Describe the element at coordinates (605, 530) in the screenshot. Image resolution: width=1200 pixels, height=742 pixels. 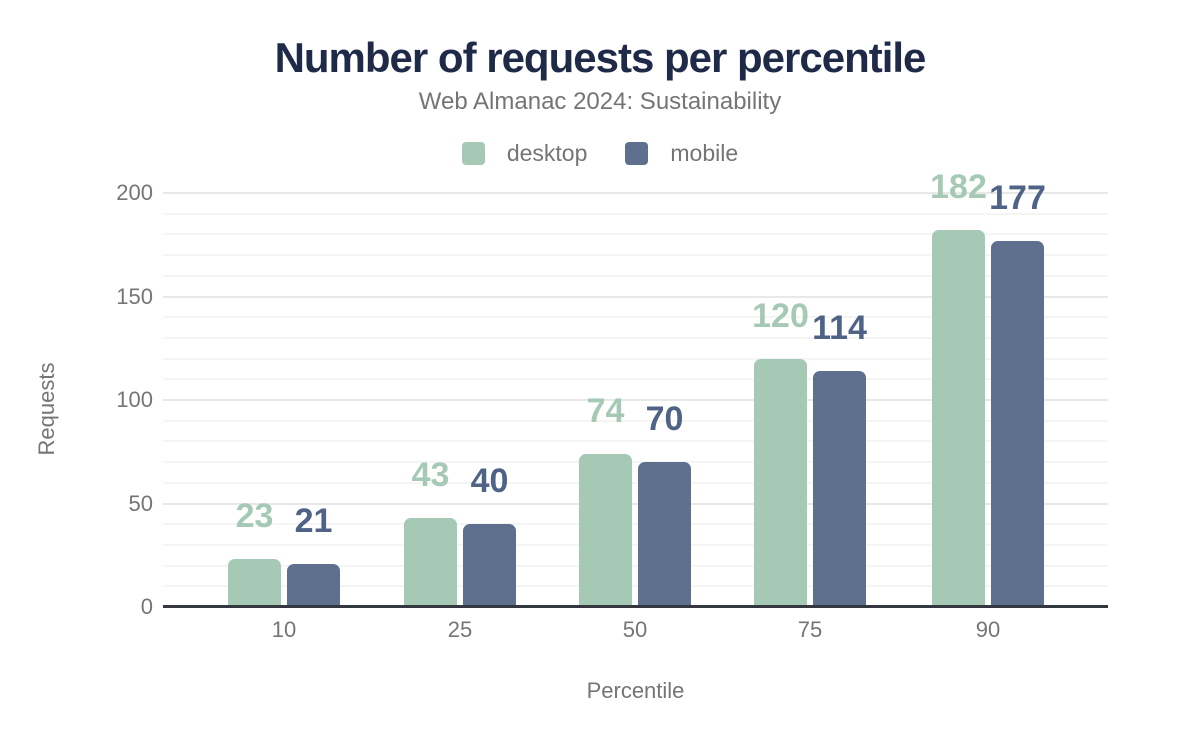
I see `bar-desktop-p50` at that location.